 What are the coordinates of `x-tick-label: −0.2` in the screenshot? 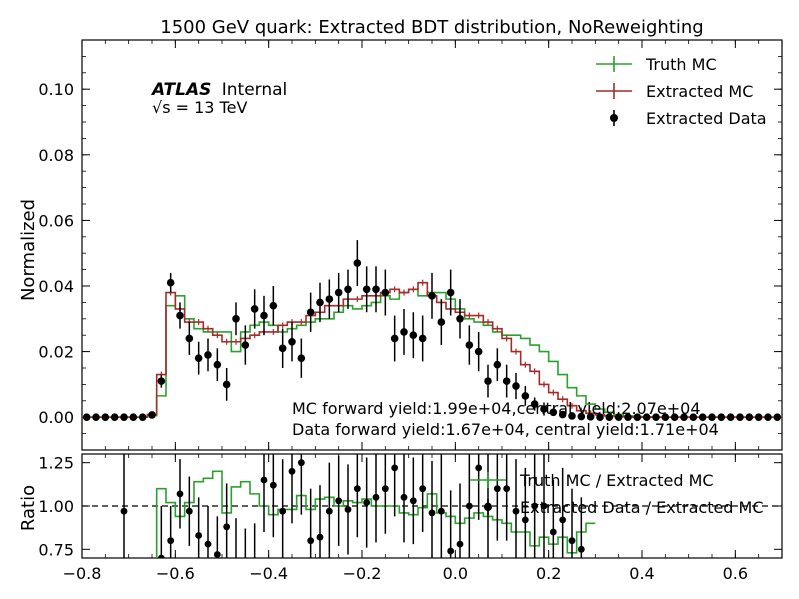 It's located at (362, 573).